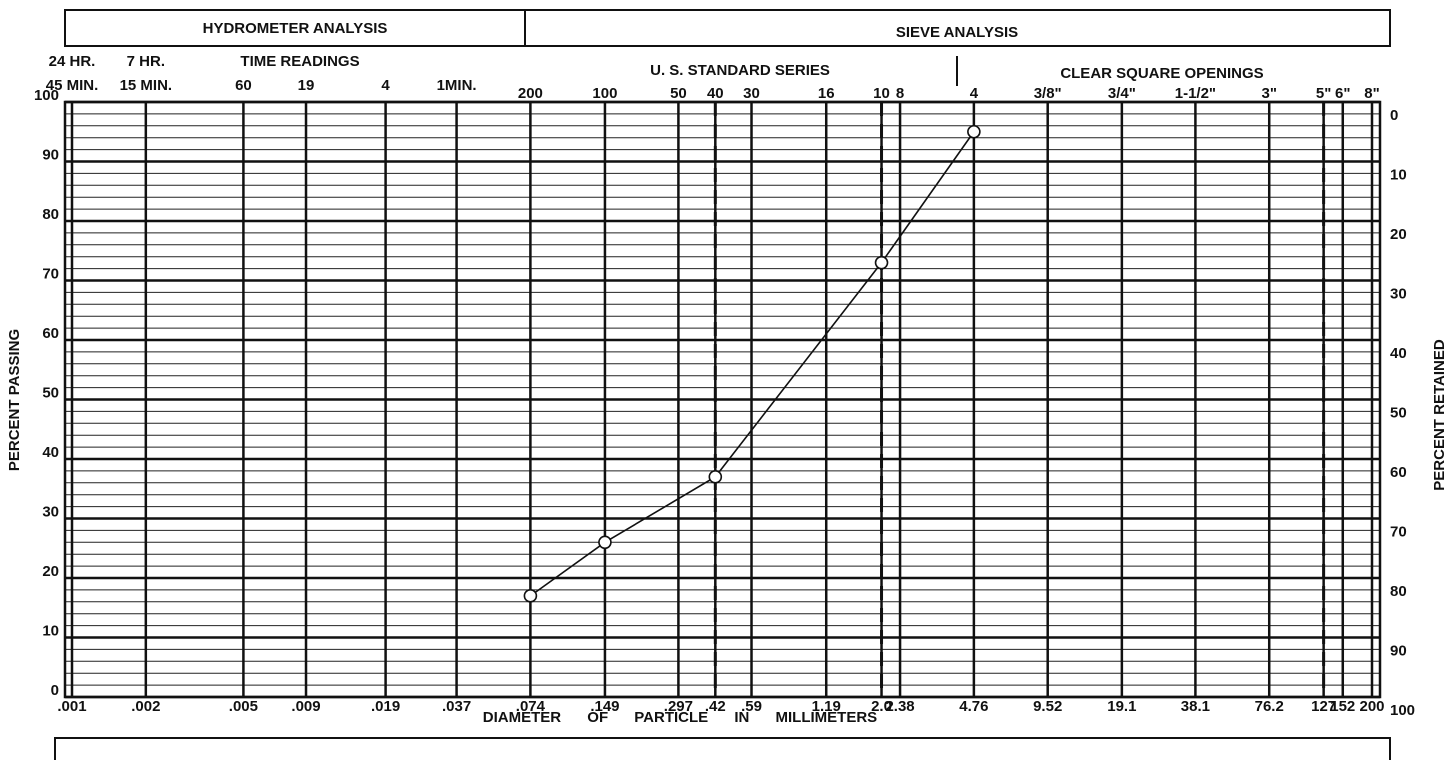  Describe the element at coordinates (50, 333) in the screenshot. I see `y-tick-label: 60` at that location.